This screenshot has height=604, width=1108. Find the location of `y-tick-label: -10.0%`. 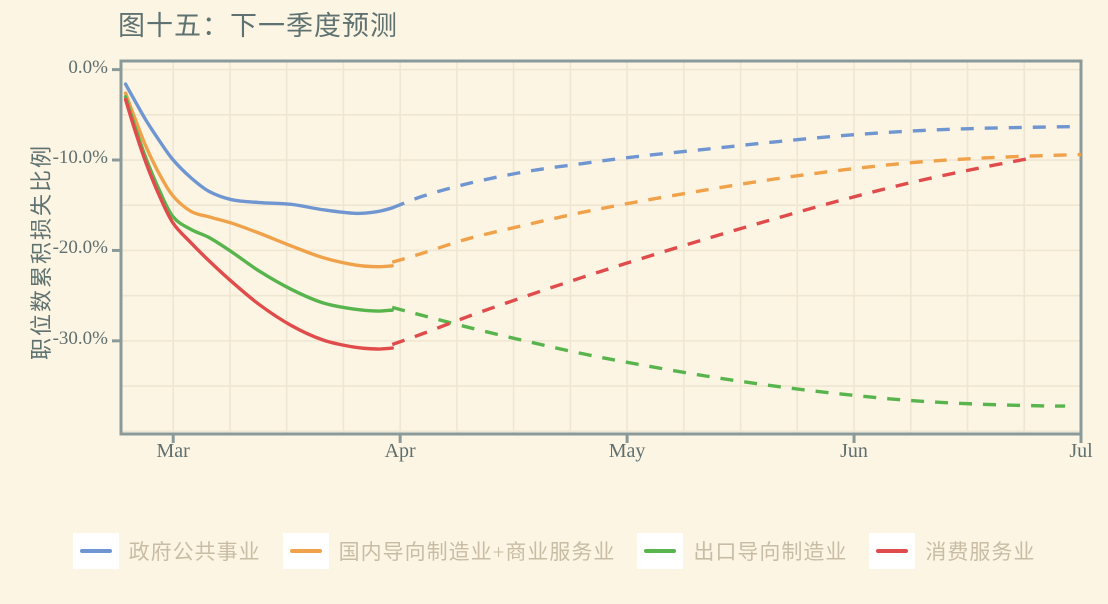

y-tick-label: -10.0% is located at coordinates (80, 157).